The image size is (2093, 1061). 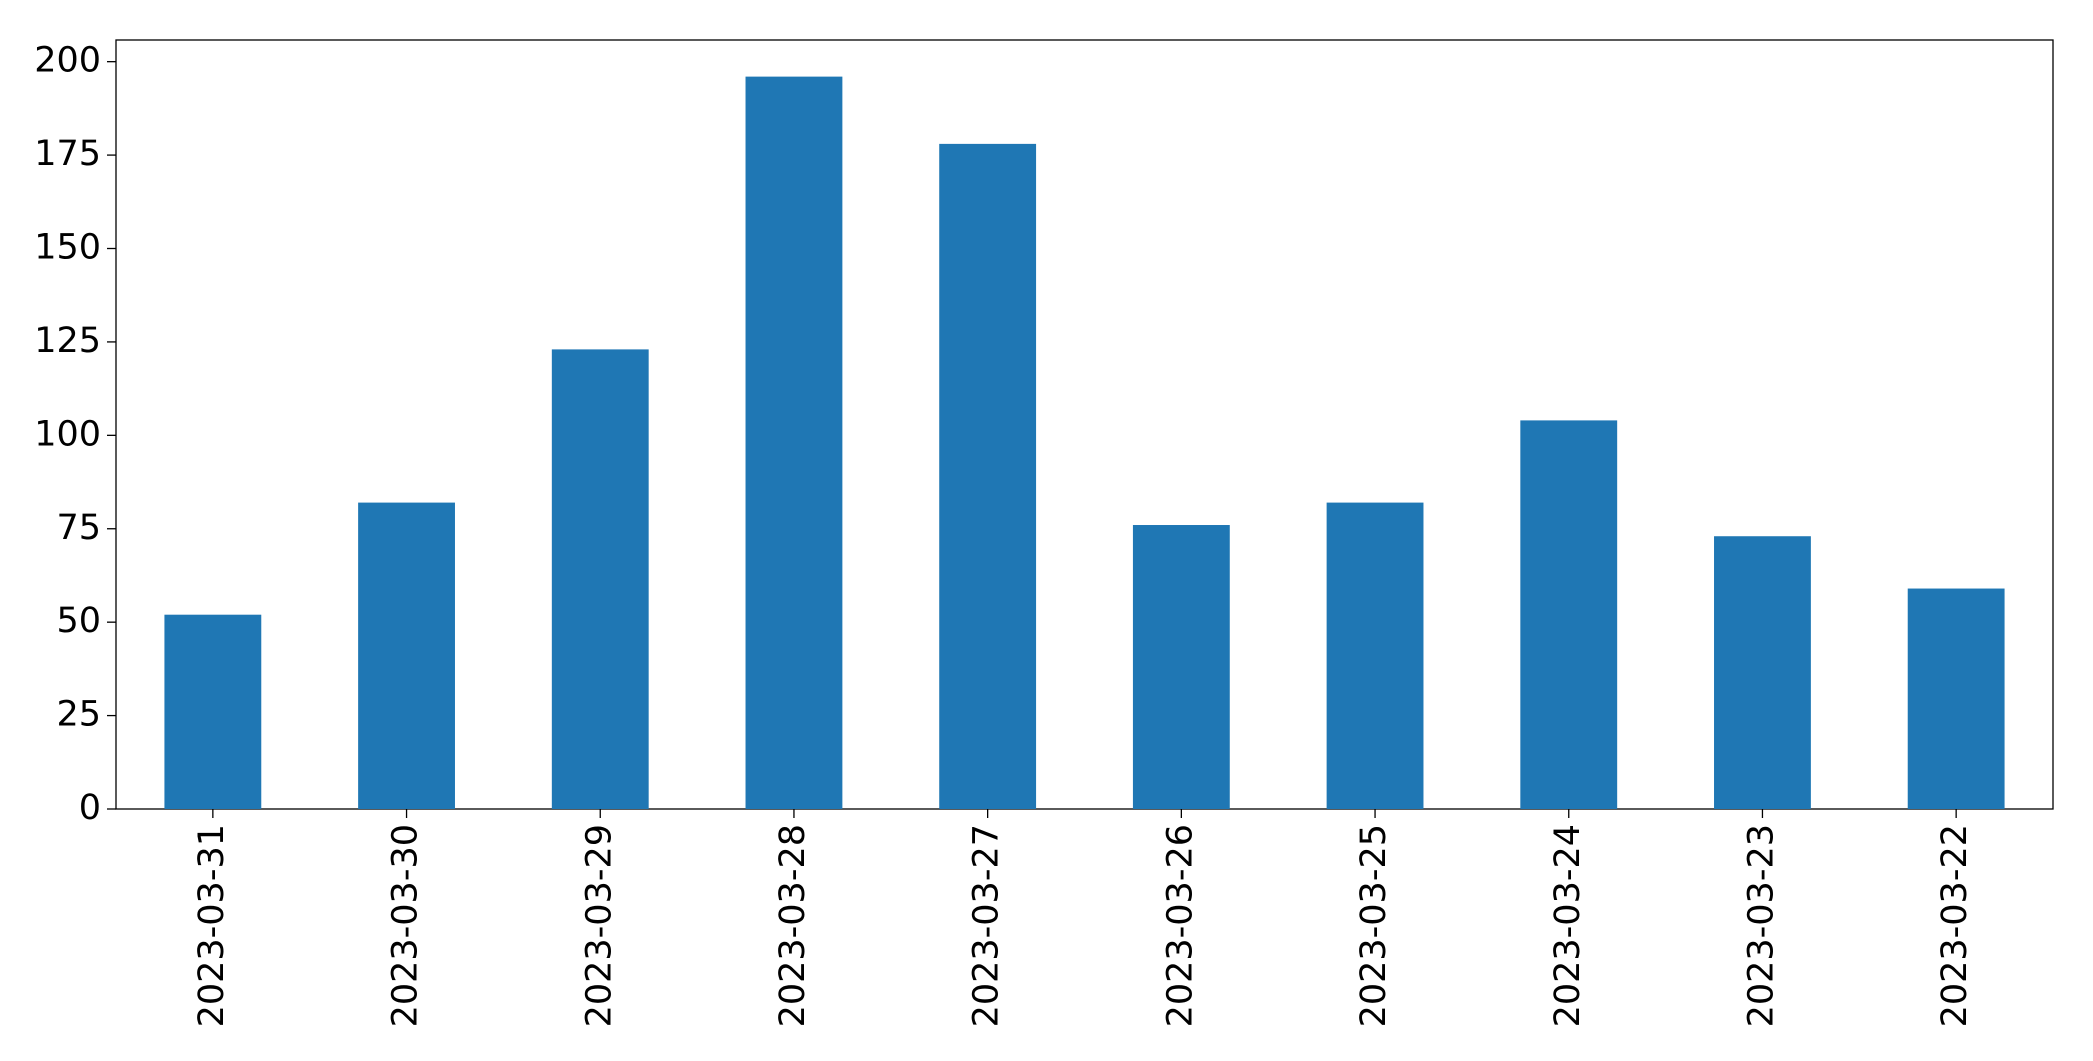 What do you see at coordinates (793, 925) in the screenshot?
I see `x-tick-label: 2023-03-28` at bounding box center [793, 925].